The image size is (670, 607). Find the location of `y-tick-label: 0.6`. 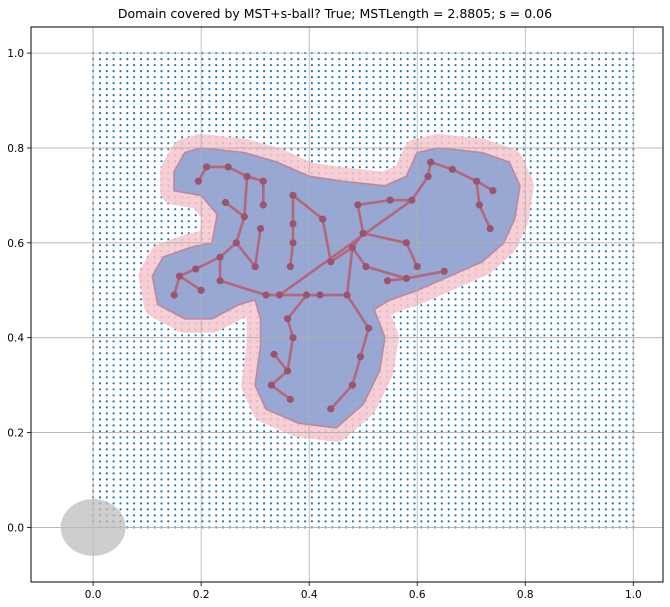

y-tick-label: 0.6 is located at coordinates (15, 244).